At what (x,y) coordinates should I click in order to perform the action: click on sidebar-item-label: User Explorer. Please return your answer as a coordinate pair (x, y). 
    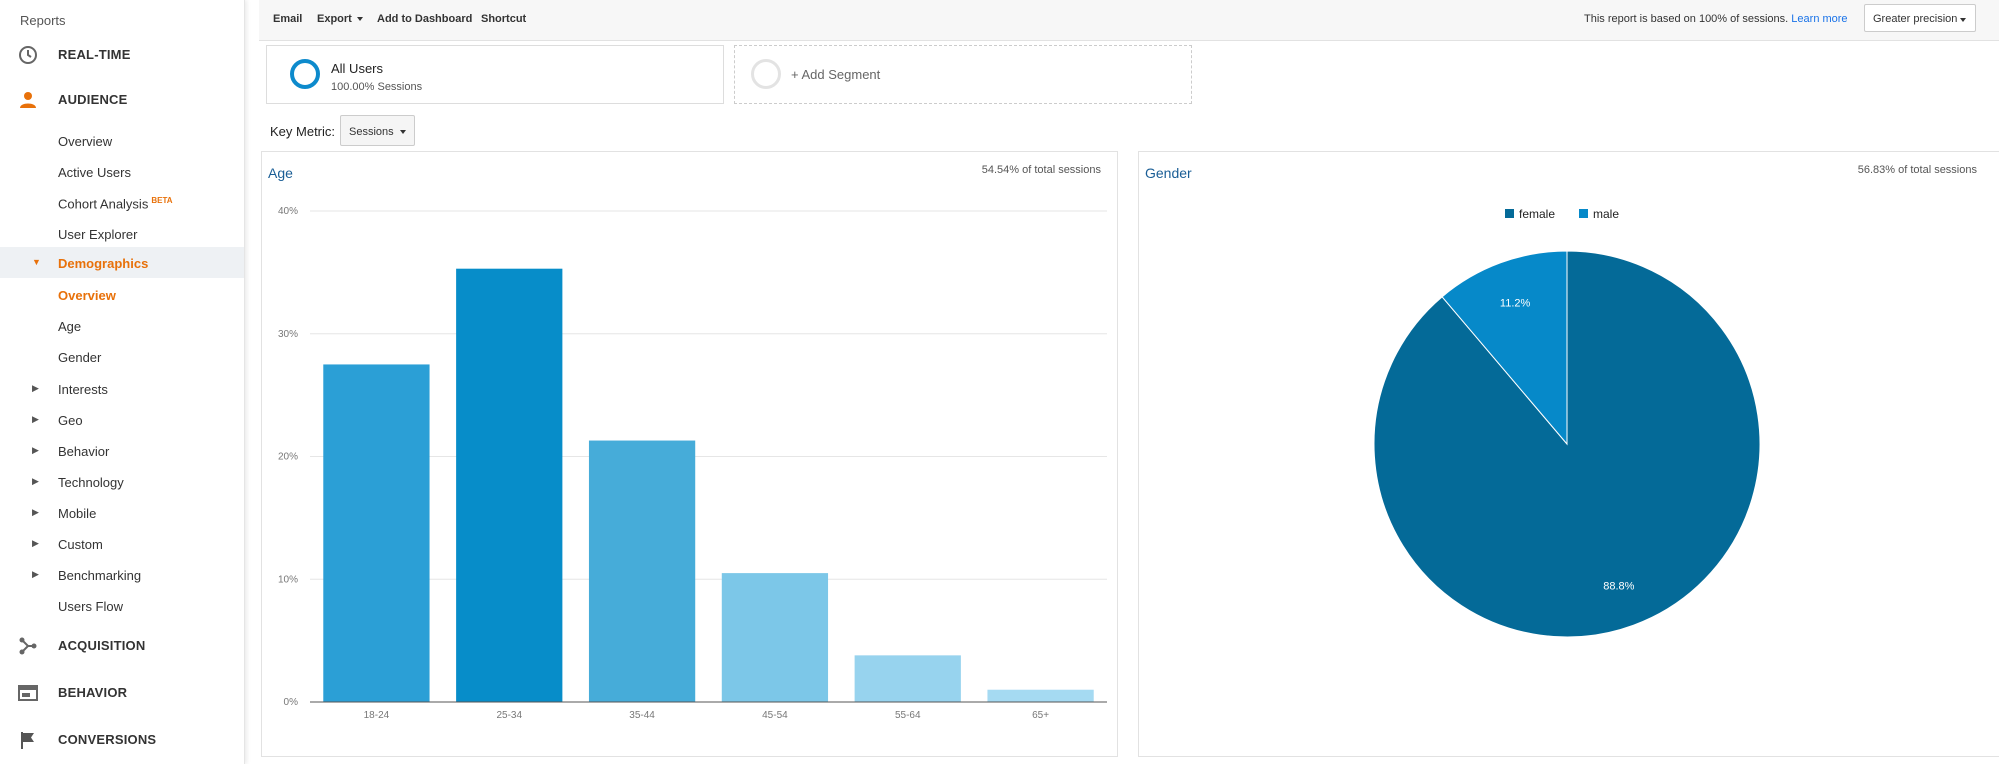
    Looking at the image, I should click on (98, 234).